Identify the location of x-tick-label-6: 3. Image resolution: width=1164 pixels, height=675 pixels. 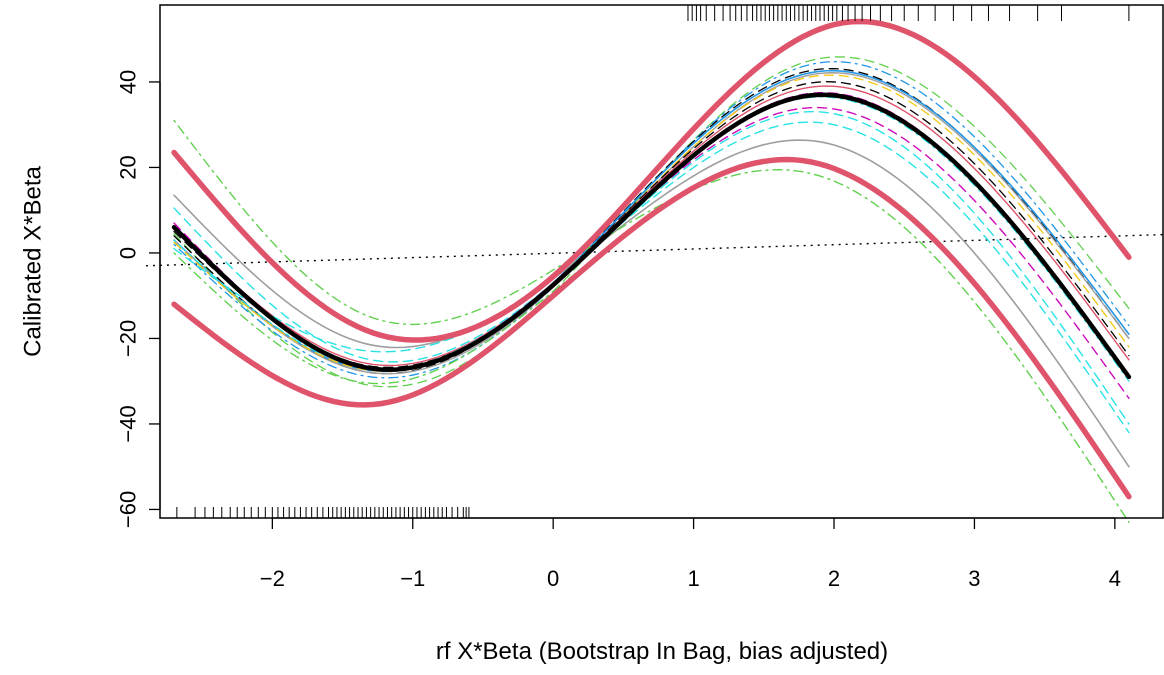
(974, 578).